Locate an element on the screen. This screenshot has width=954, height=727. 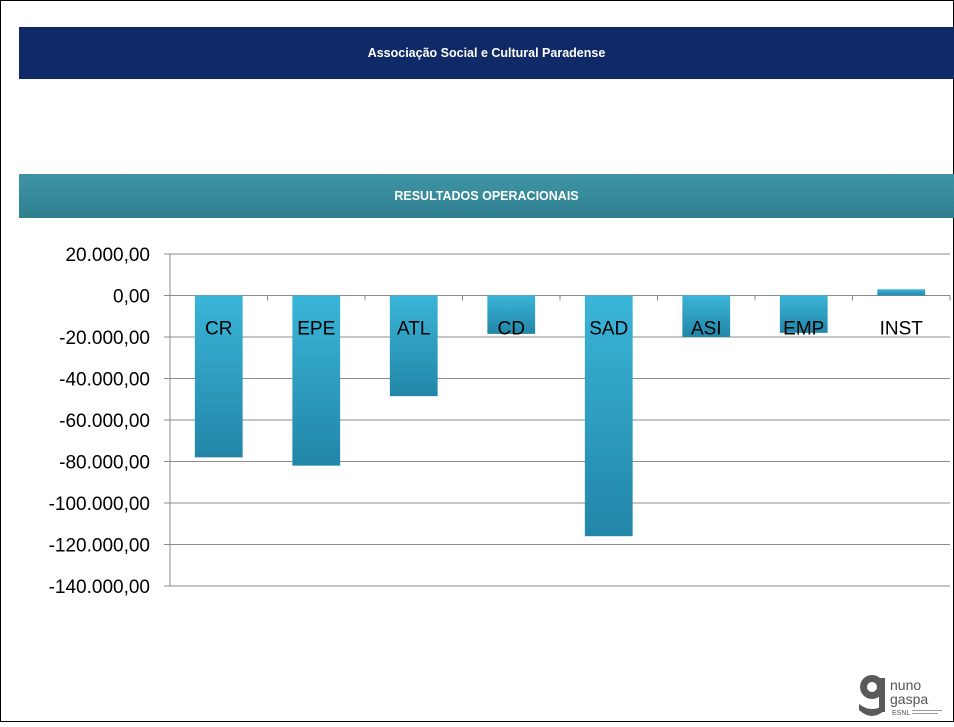
nuno-gaspar-logo: nuno gaspa ESNL is located at coordinates (904, 695).